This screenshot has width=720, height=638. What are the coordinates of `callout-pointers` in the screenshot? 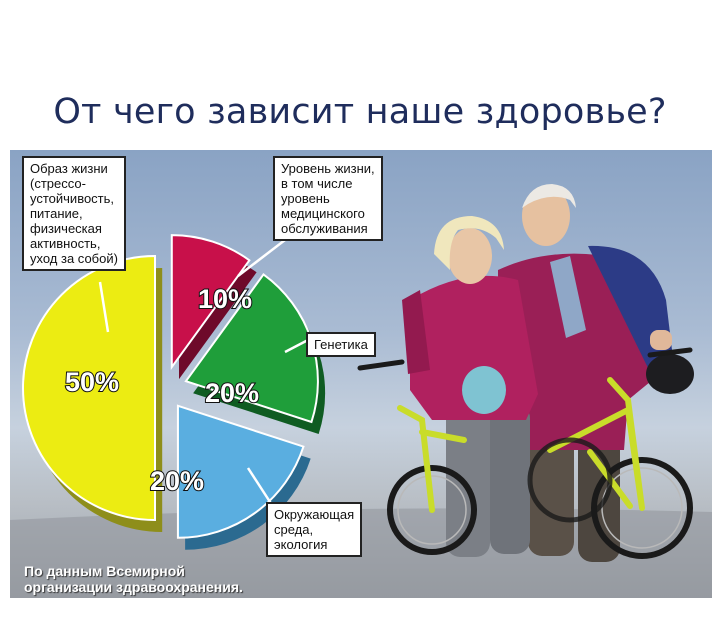 It's located at (203, 372).